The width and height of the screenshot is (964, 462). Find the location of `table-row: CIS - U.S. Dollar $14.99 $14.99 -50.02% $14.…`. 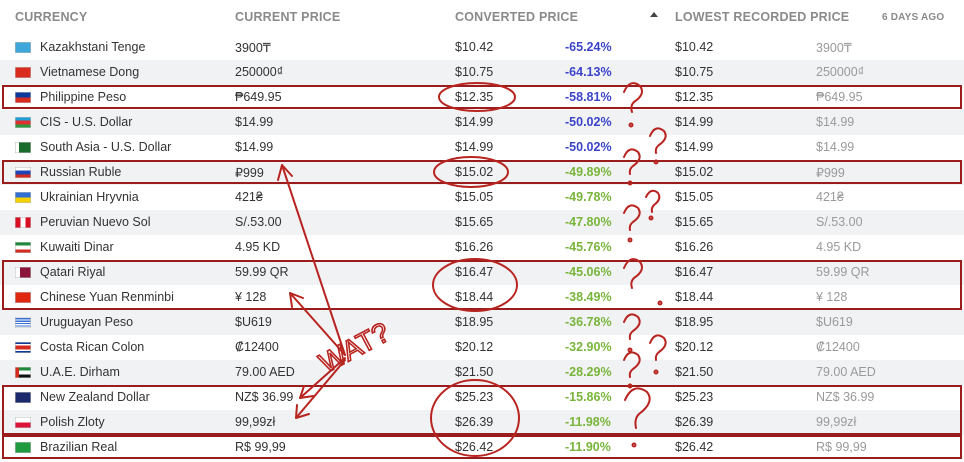

table-row: CIS - U.S. Dollar $14.99 $14.99 -50.02% $14.… is located at coordinates (482, 122).